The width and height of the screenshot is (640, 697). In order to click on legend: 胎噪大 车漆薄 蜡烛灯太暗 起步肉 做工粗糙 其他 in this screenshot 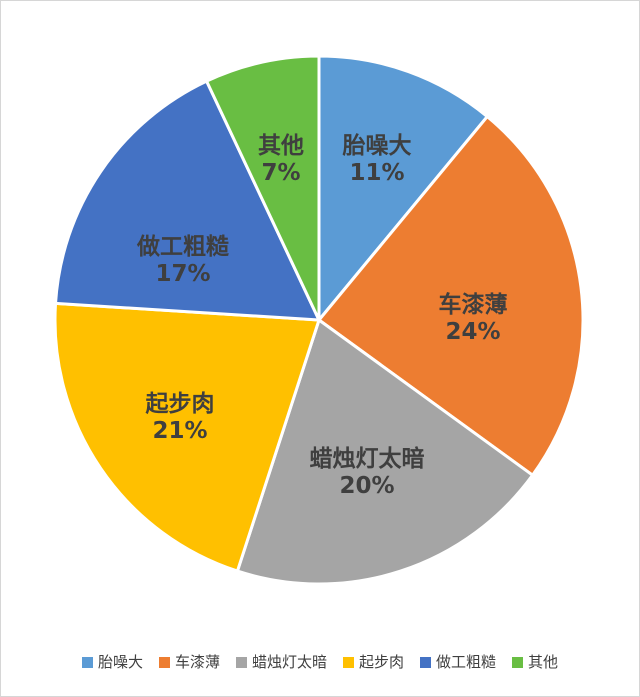, I will do `click(320, 662)`.